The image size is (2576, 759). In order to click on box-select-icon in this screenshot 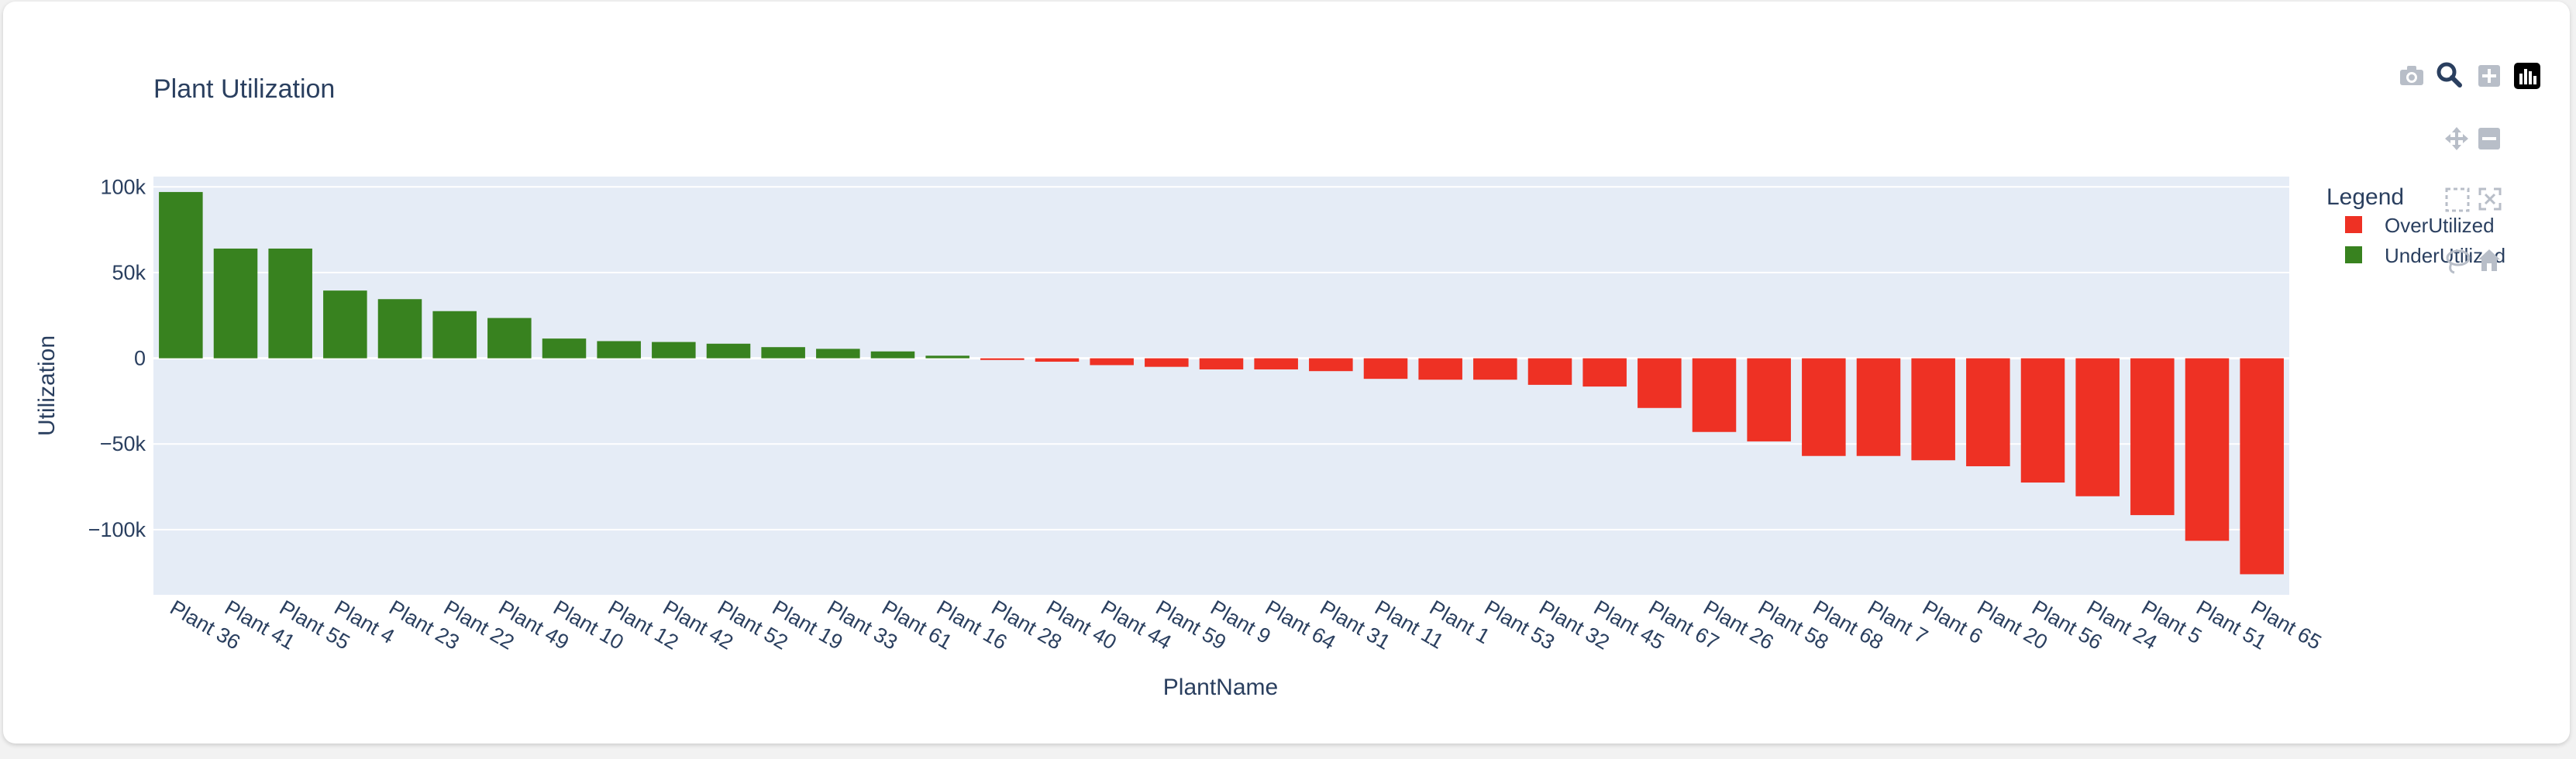, I will do `click(2457, 199)`.